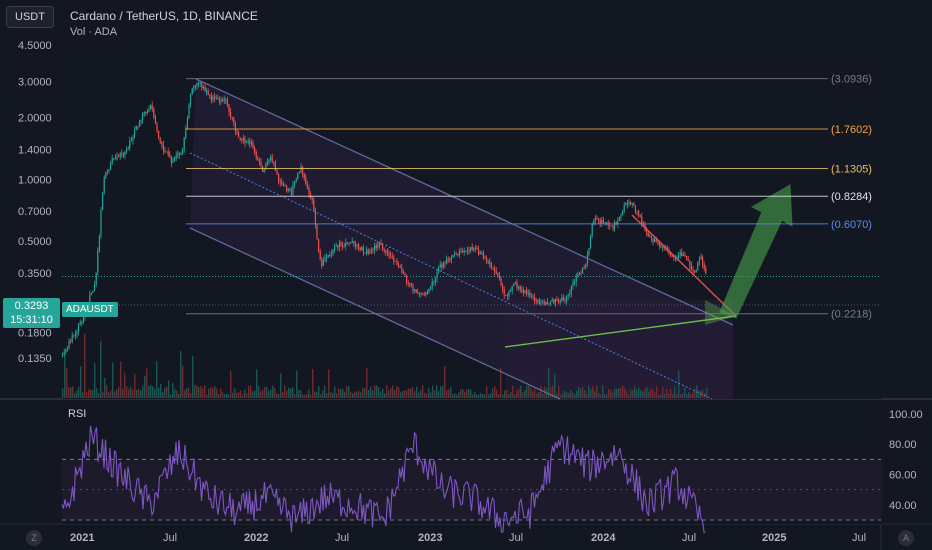 This screenshot has height=550, width=932. What do you see at coordinates (906, 538) in the screenshot?
I see `auto-scale-button: A` at bounding box center [906, 538].